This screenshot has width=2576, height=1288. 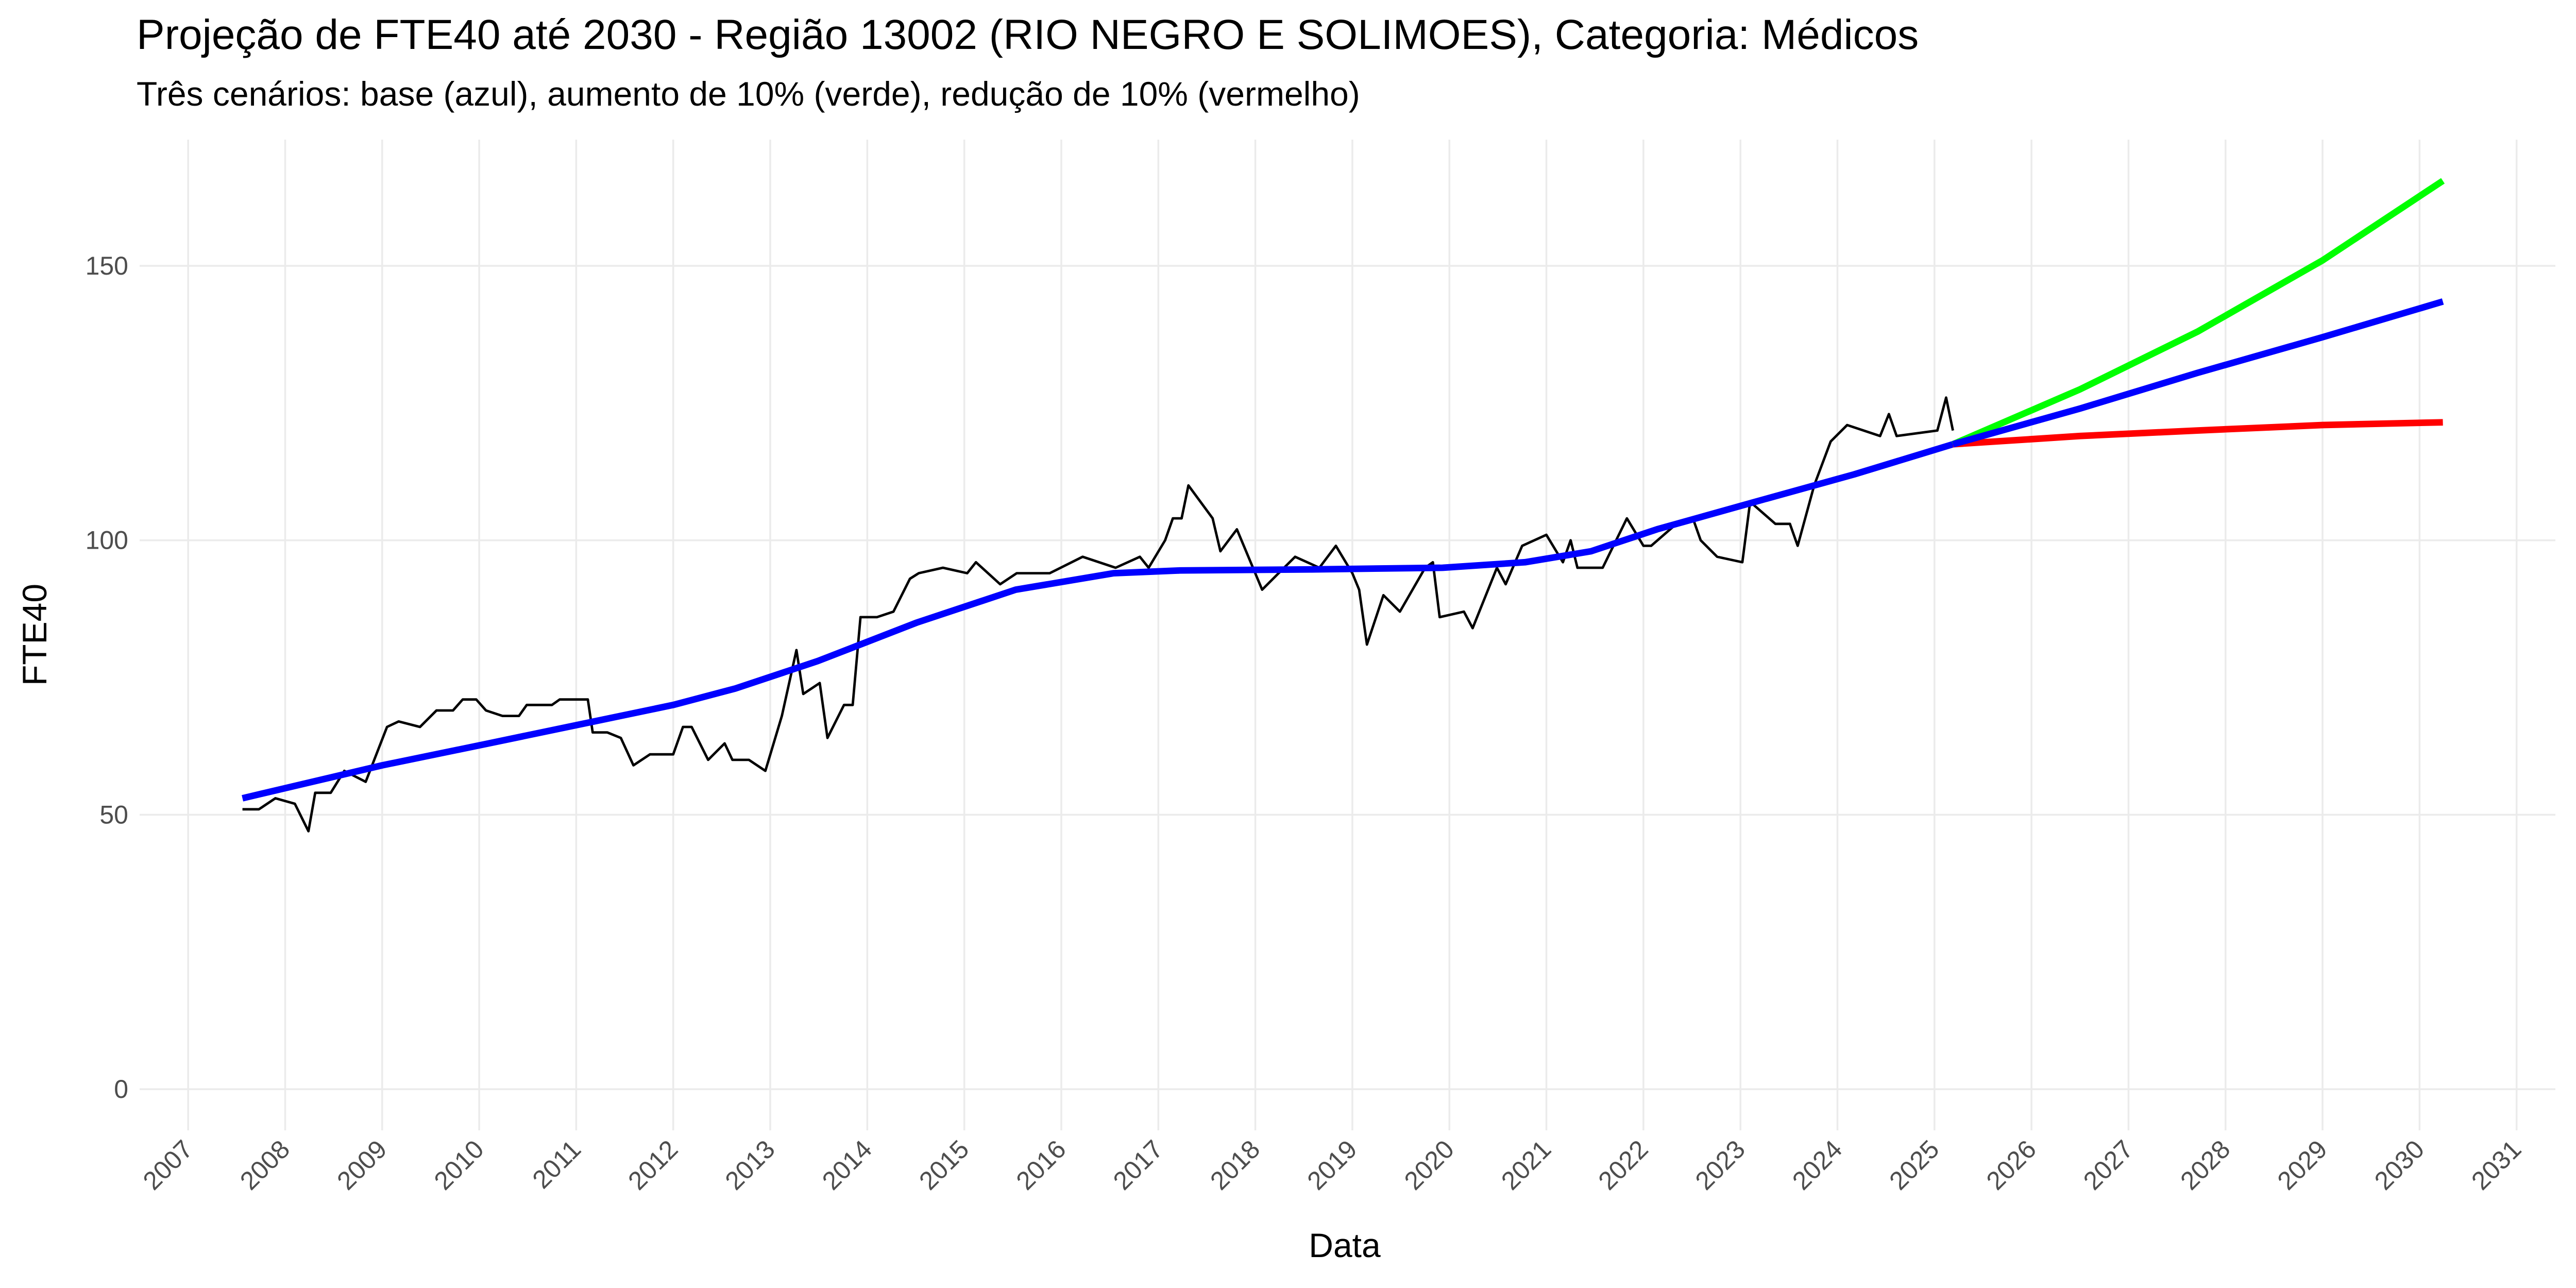 I want to click on y-tick-label: 0, so click(x=121, y=1089).